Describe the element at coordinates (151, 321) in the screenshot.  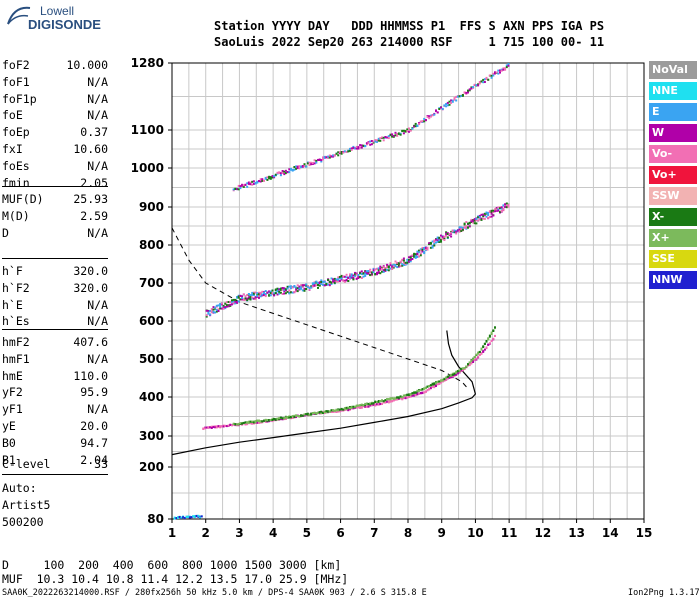
I see `y-tick-label: 600` at that location.